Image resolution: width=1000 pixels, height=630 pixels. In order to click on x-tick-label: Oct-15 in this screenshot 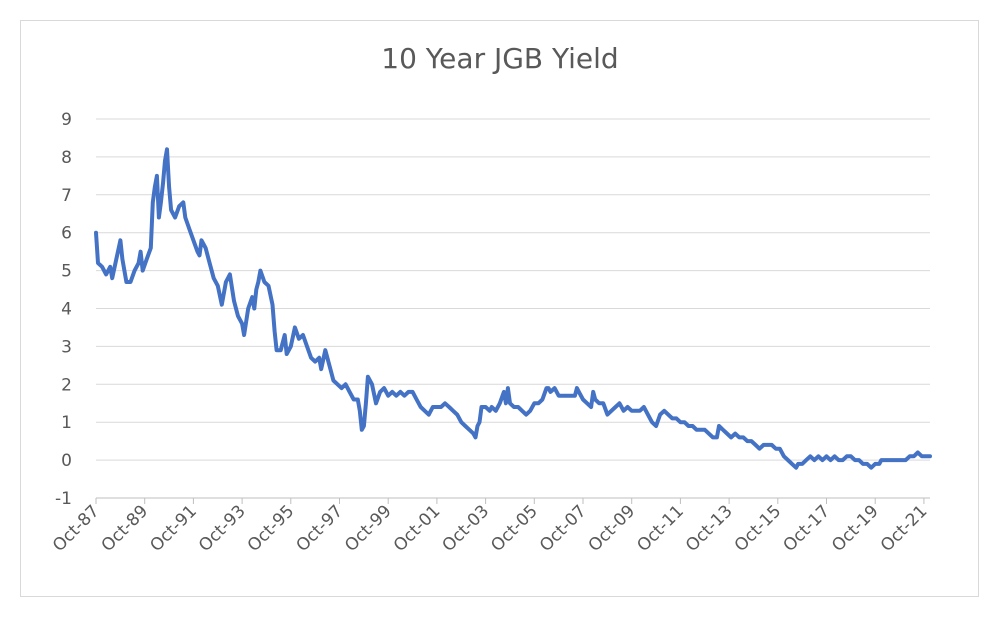, I will do `click(758, 528)`.